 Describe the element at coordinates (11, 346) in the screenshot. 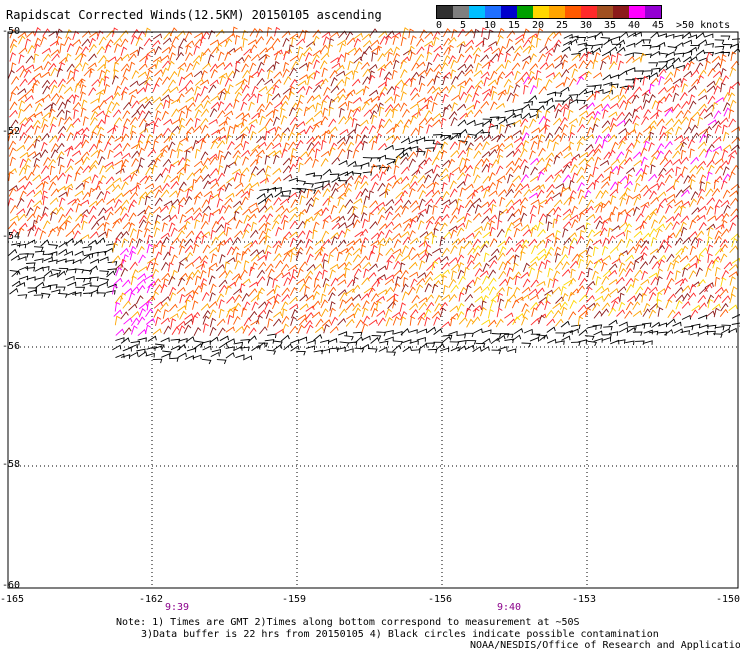

I see `lat-label-56: -56` at that location.